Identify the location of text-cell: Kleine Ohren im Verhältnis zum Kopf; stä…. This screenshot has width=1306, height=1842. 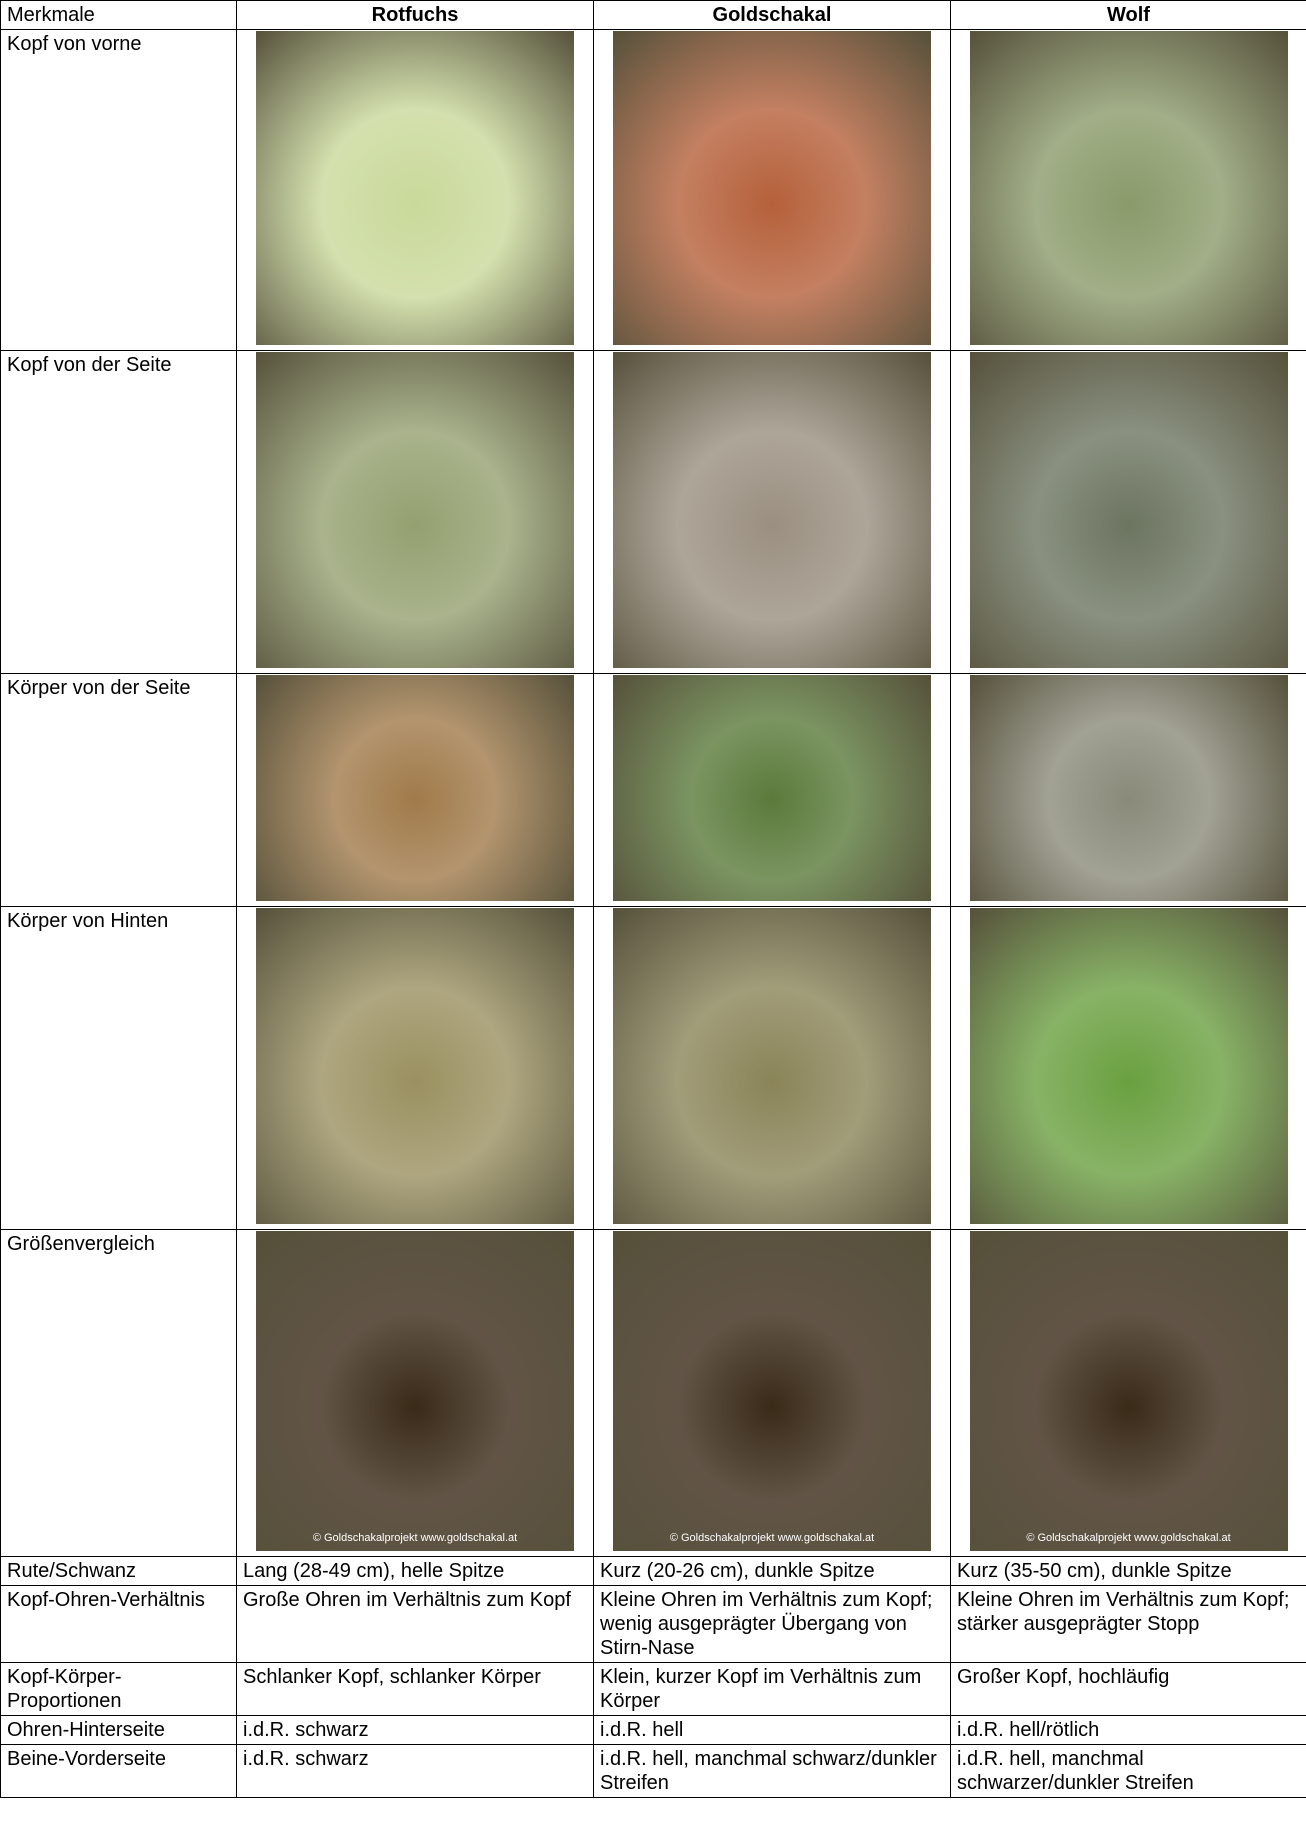
(1128, 1624).